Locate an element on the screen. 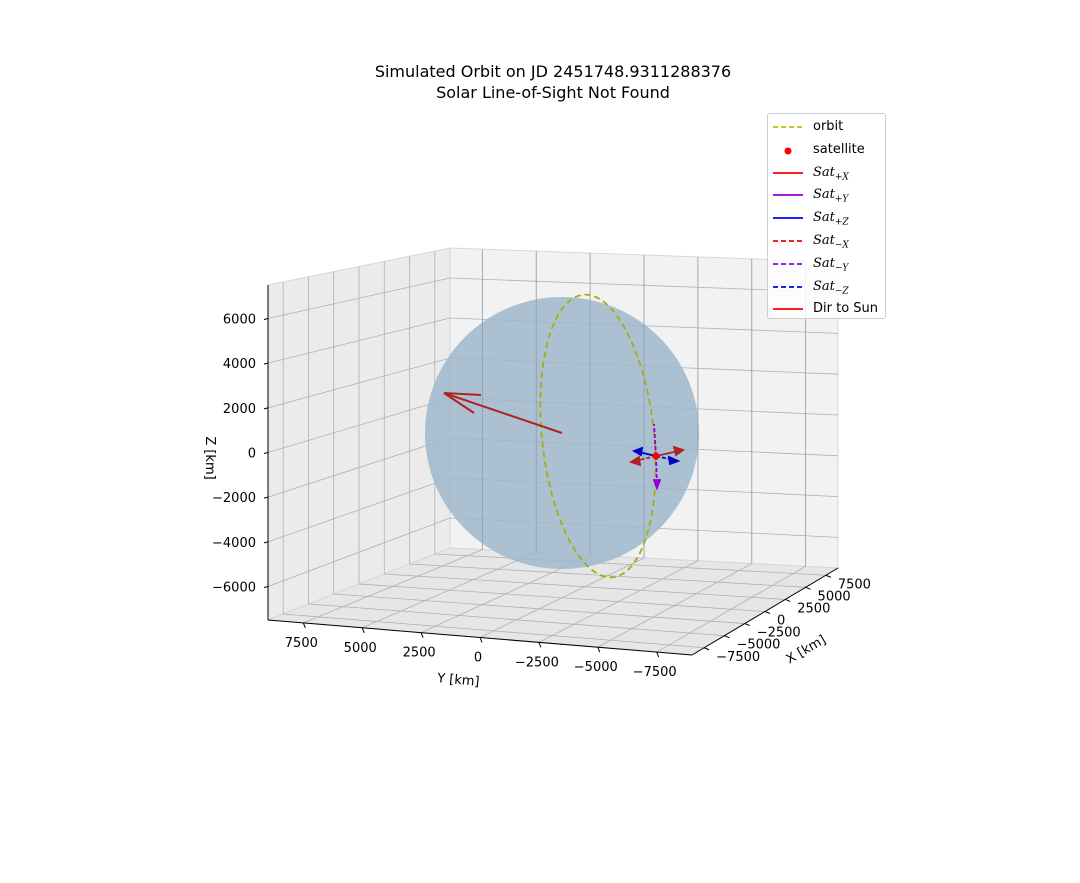 This screenshot has height=883, width=1080. legend-entry-4: Sat+Z is located at coordinates (826, 218).